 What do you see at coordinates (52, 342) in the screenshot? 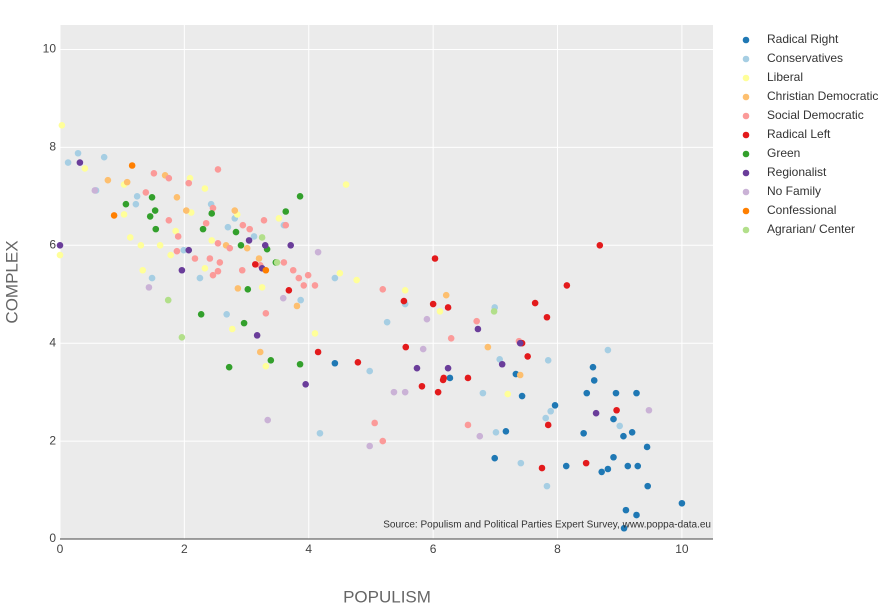
I see `y-tick-label: 4` at bounding box center [52, 342].